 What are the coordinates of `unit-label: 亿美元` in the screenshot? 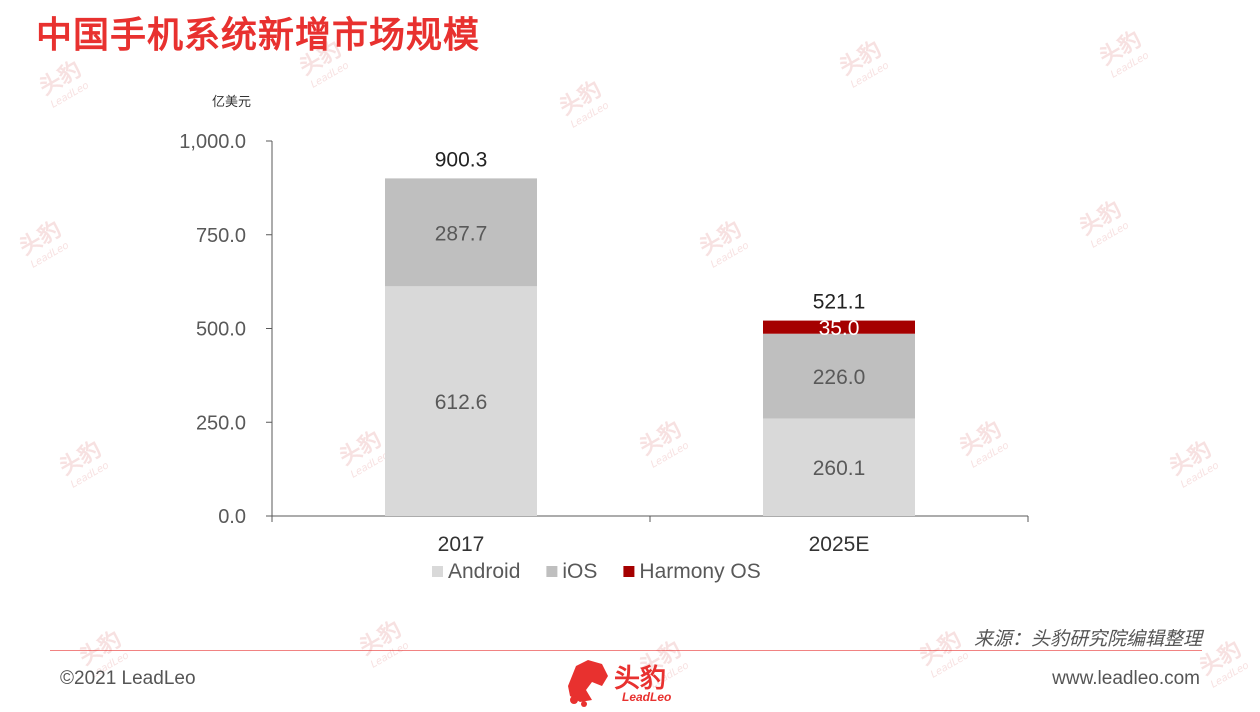 It's located at (231, 102).